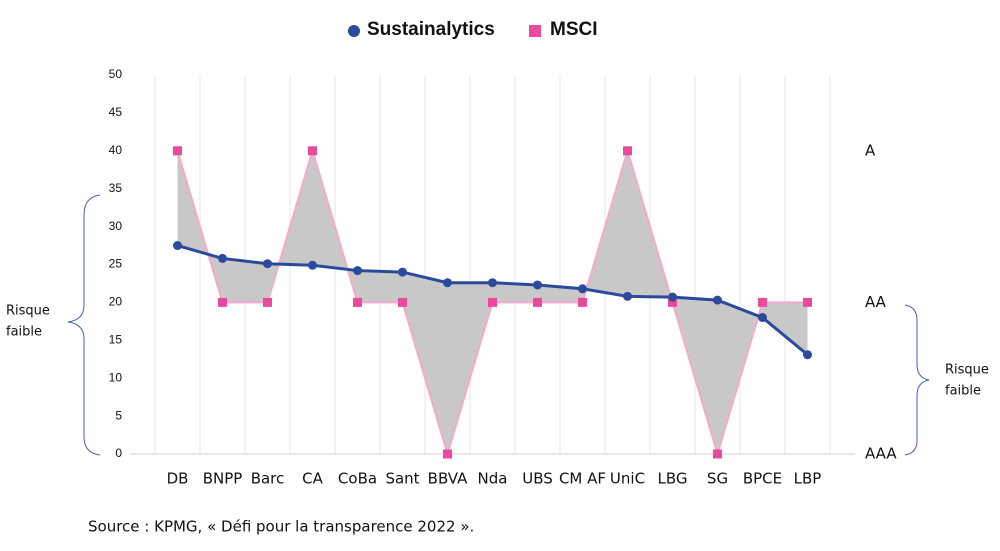  What do you see at coordinates (493, 479) in the screenshot?
I see `x-tick-label: Nda` at bounding box center [493, 479].